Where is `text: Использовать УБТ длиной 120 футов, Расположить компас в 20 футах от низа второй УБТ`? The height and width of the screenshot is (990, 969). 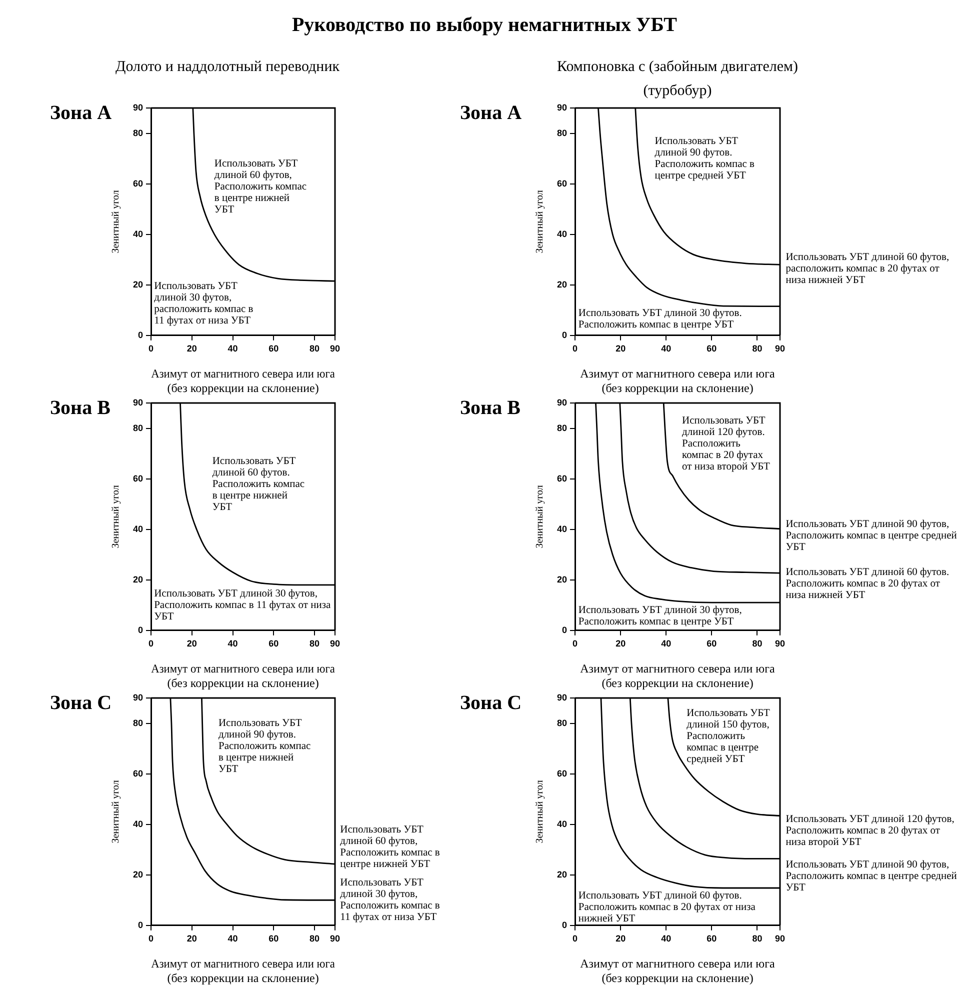
text: Использовать УБТ длиной 120 футов, Расположить компас в 20 футах от низа второй УБТ is located at coordinates (870, 831).